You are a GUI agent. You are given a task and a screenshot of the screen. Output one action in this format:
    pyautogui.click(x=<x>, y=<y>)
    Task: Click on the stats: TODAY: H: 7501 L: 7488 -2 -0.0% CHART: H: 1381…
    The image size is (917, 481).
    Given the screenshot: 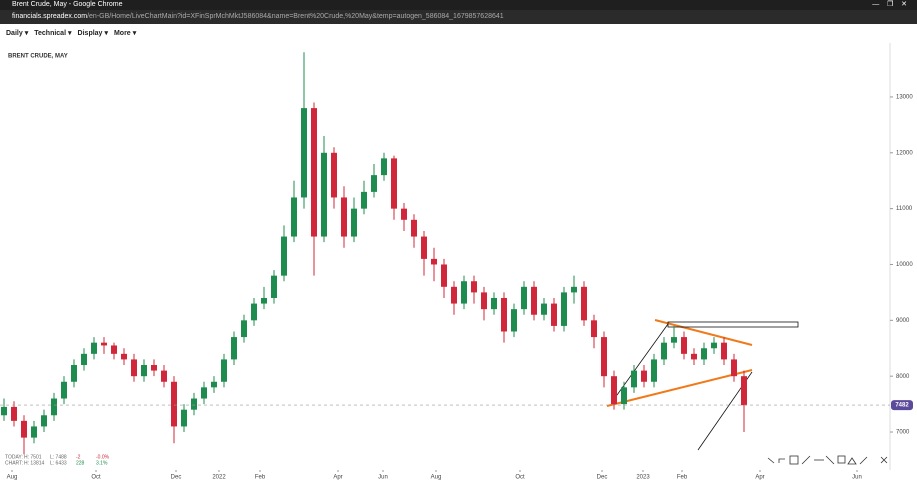 What is the action you would take?
    pyautogui.click(x=57, y=460)
    